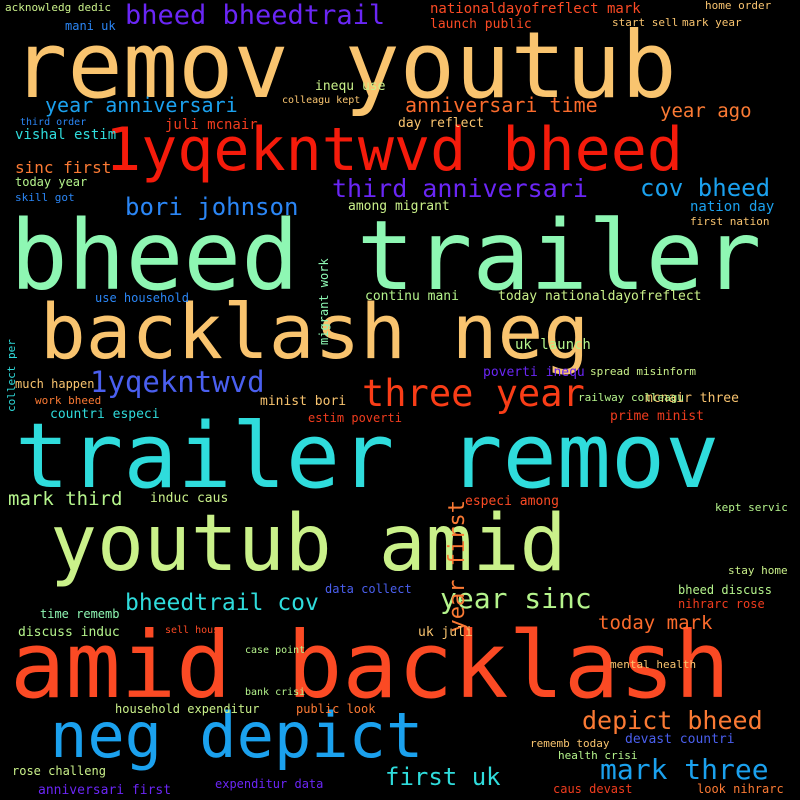  What do you see at coordinates (445, 632) in the screenshot?
I see `word: uk juli` at bounding box center [445, 632].